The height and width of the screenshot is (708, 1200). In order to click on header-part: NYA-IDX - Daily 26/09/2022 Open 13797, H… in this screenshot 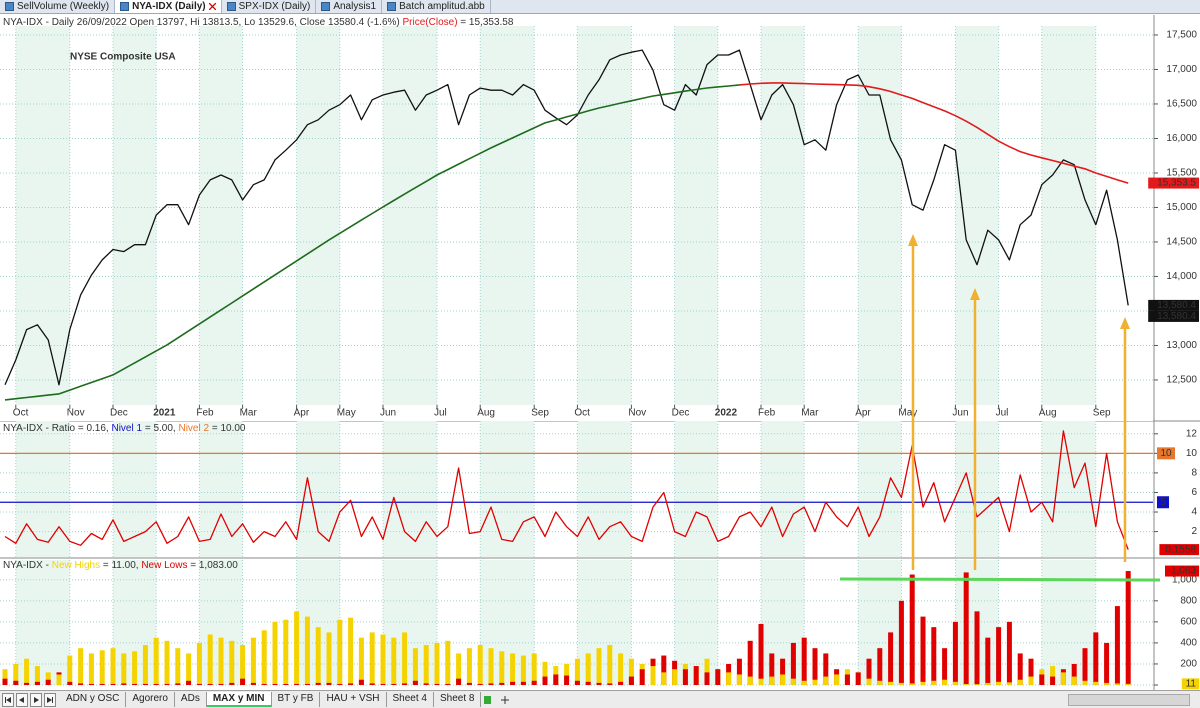, I will do `click(203, 22)`.